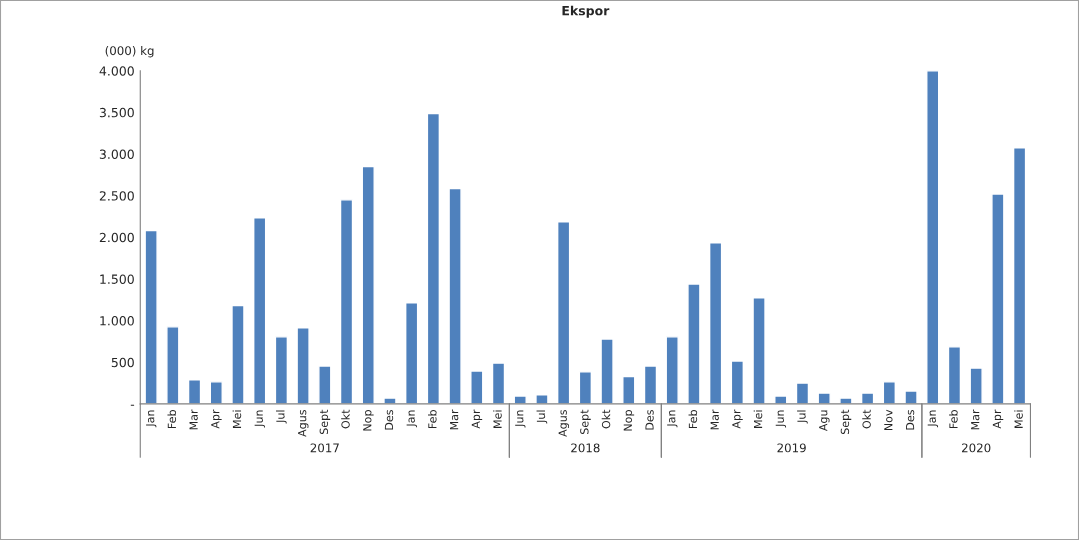  Describe the element at coordinates (586, 11) in the screenshot. I see `chart-title: Ekspor` at that location.